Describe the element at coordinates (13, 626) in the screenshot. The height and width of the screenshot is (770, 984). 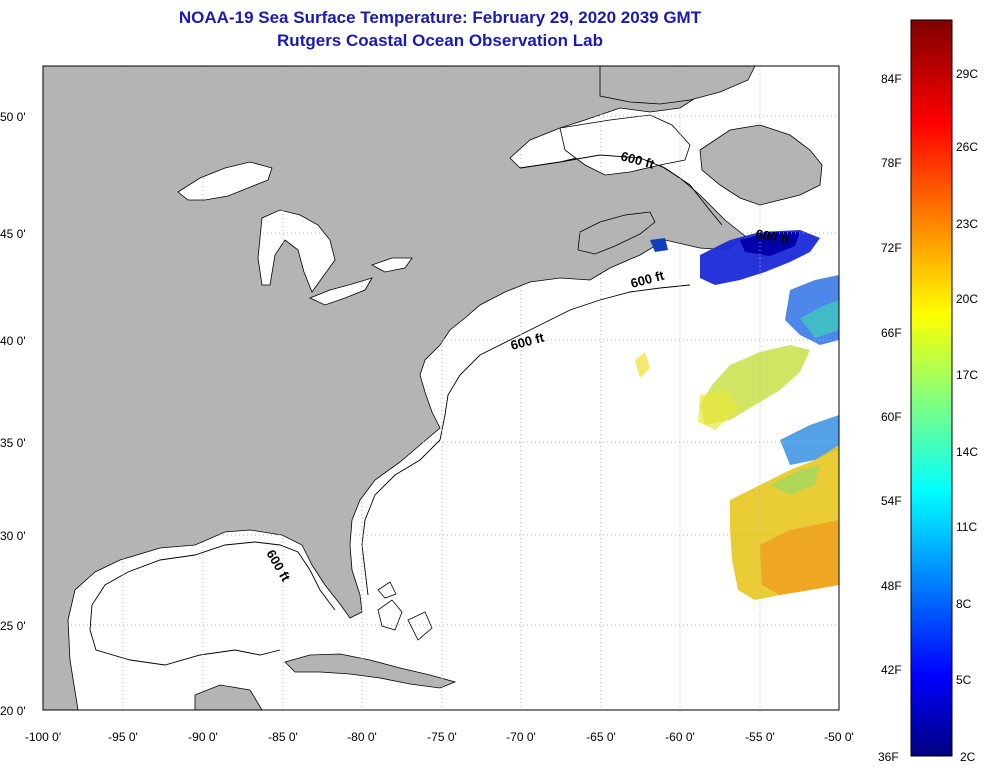
I see `lat-tick-label: 25 0'` at that location.